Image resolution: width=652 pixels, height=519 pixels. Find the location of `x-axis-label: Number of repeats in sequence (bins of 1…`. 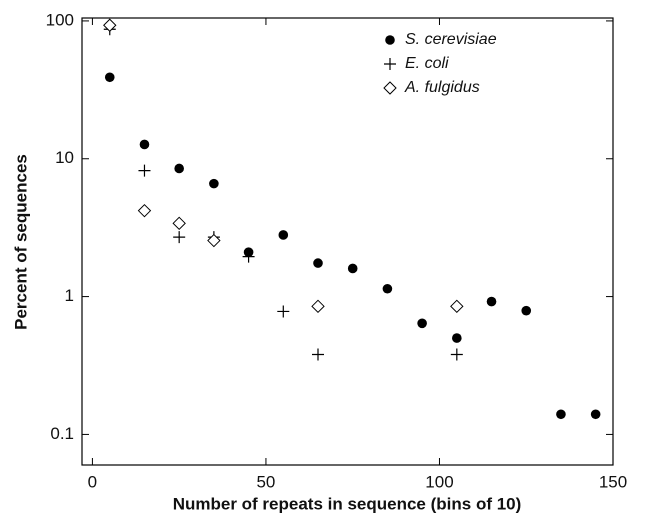

x-axis-label: Number of repeats in sequence (bins of 1… is located at coordinates (347, 503).